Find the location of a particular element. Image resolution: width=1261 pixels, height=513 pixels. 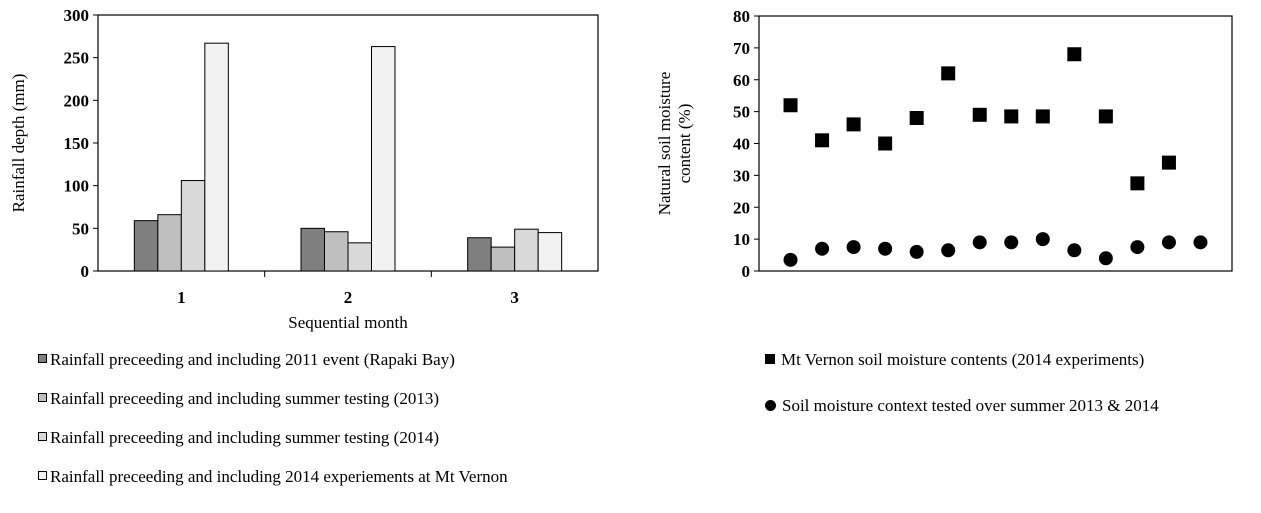

y-tick-label: 300 is located at coordinates (77, 15).